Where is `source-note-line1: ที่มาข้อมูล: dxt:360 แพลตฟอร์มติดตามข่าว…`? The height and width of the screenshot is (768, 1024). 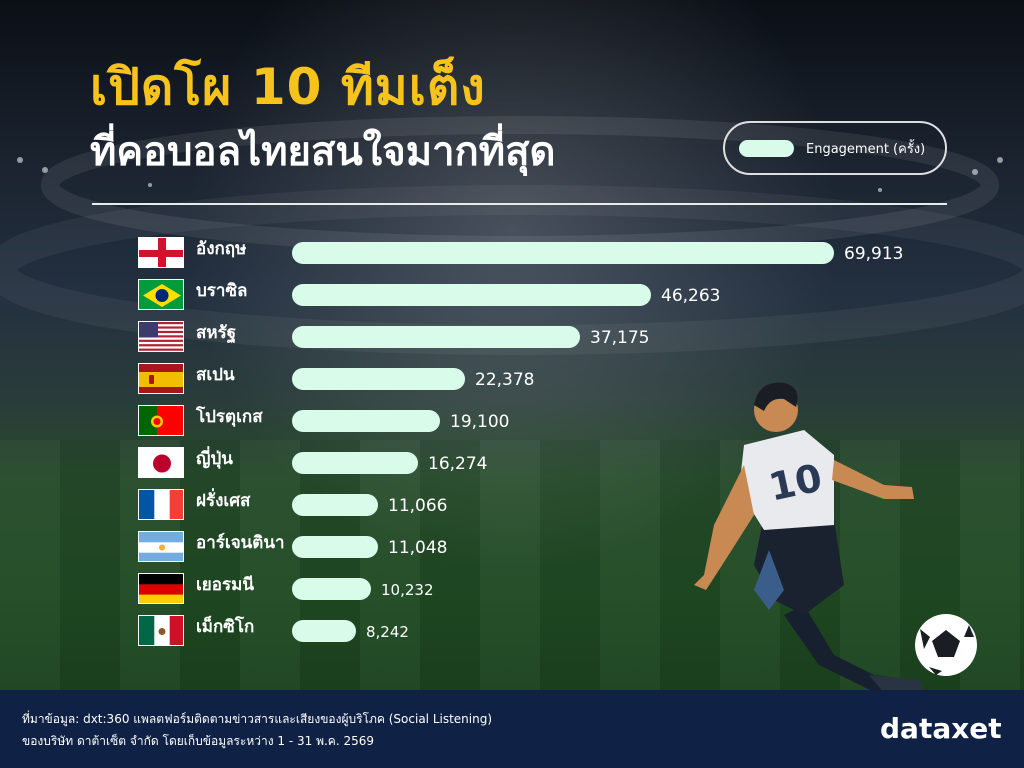
source-note-line1: ที่มาข้อมูล: dxt:360 แพลตฟอร์มติดตามข่าว… is located at coordinates (257, 719).